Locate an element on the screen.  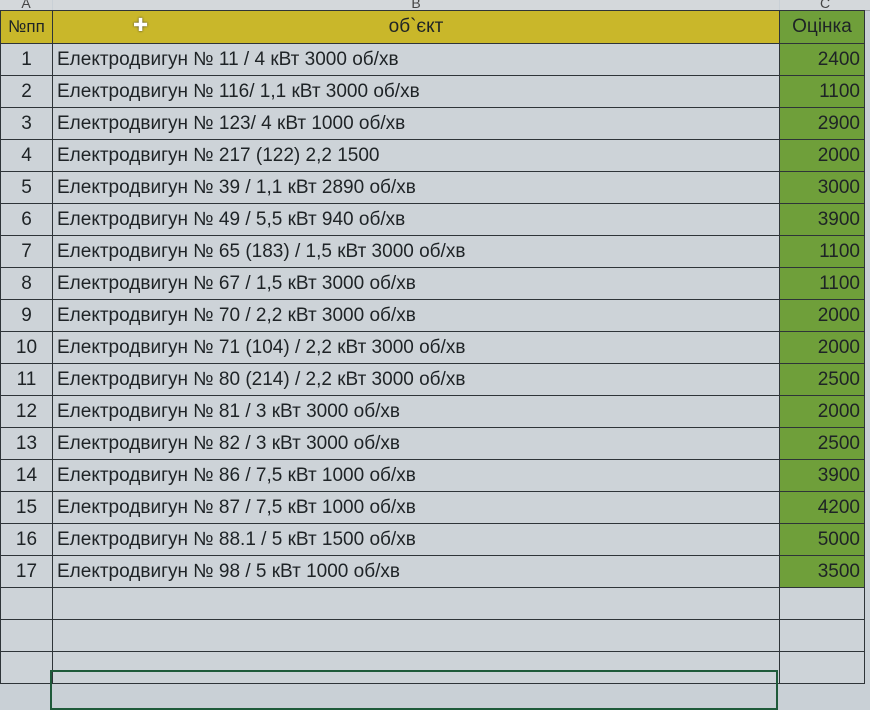
row-number-cell: 15 is located at coordinates (26, 507).